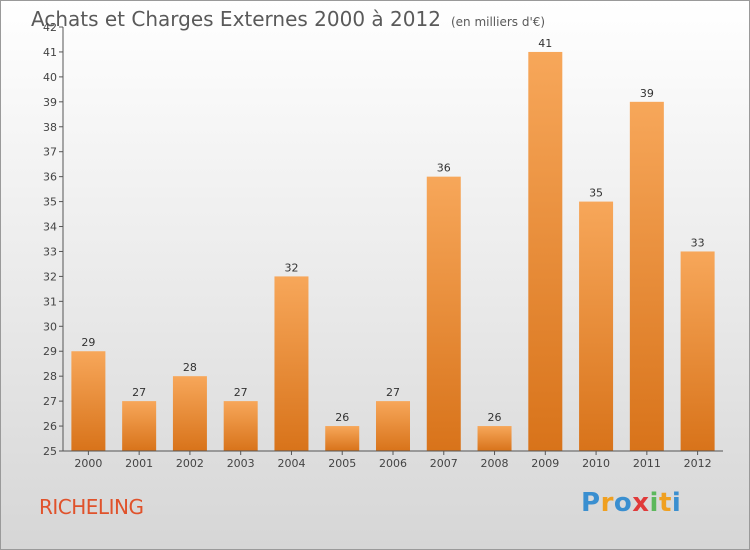 The width and height of the screenshot is (750, 550). I want to click on y-tick-label: 37, so click(50, 152).